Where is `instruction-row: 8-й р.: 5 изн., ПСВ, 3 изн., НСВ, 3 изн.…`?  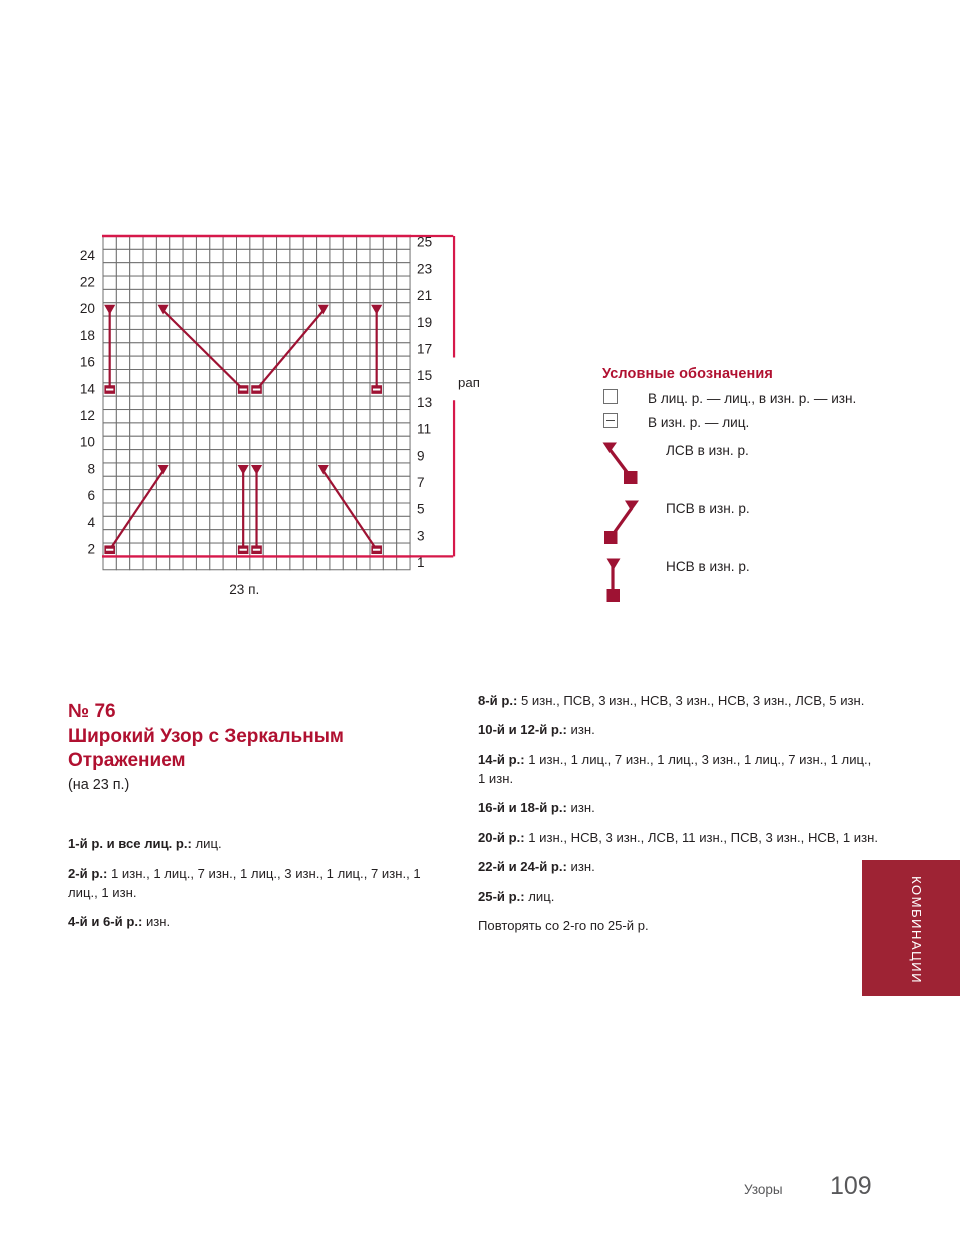
instruction-row: 8-й р.: 5 изн., ПСВ, 3 изн., НСВ, 3 изн.… is located at coordinates (678, 701).